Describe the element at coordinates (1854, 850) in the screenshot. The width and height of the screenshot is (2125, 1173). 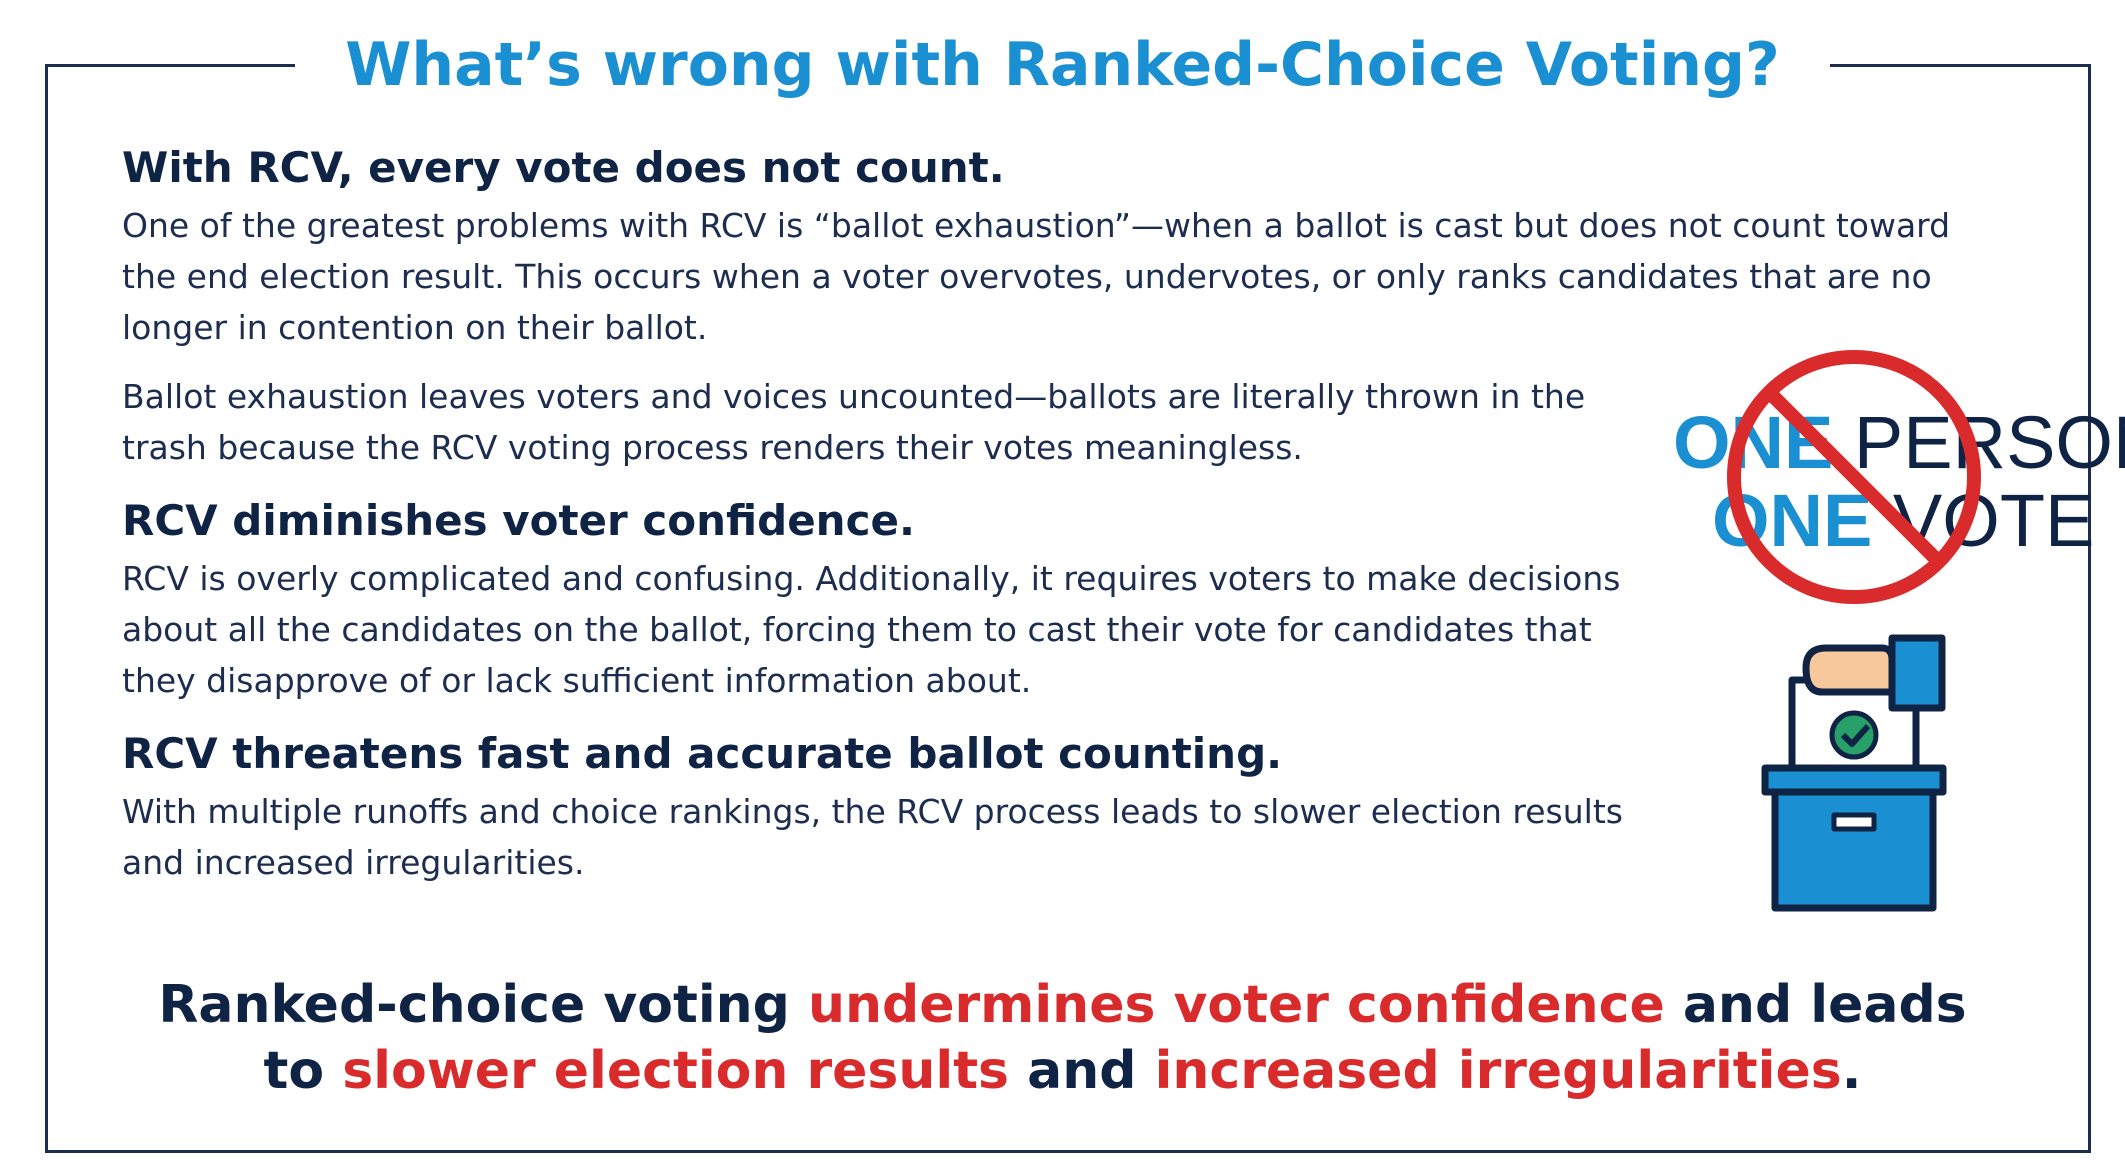
I see `box-body` at that location.